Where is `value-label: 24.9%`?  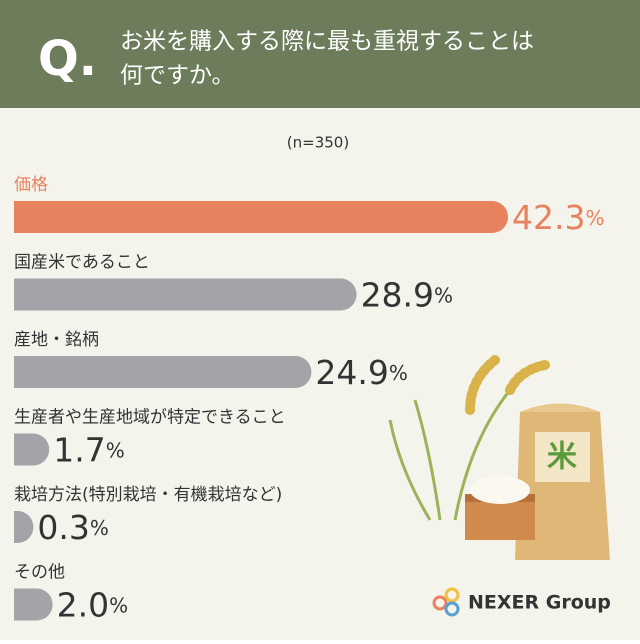
value-label: 24.9% is located at coordinates (361, 372).